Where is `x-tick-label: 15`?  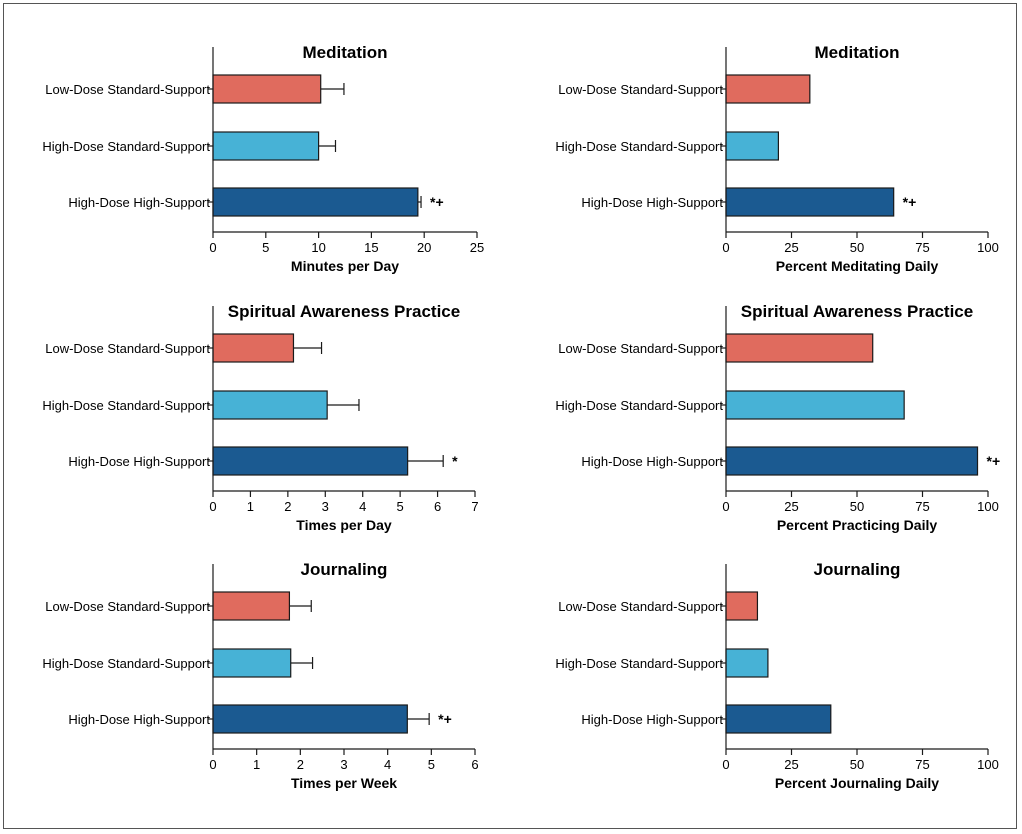
x-tick-label: 15 is located at coordinates (371, 247).